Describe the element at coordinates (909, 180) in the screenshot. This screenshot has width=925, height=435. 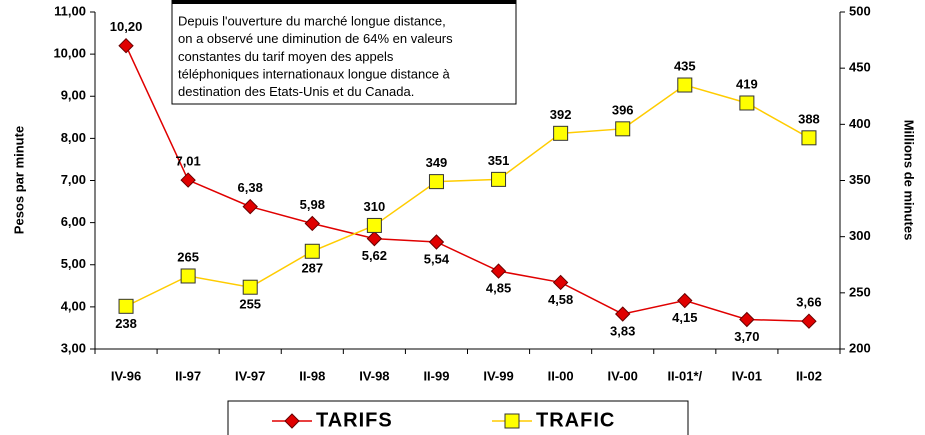
I see `y2-axis-label: Millions de minutes` at that location.